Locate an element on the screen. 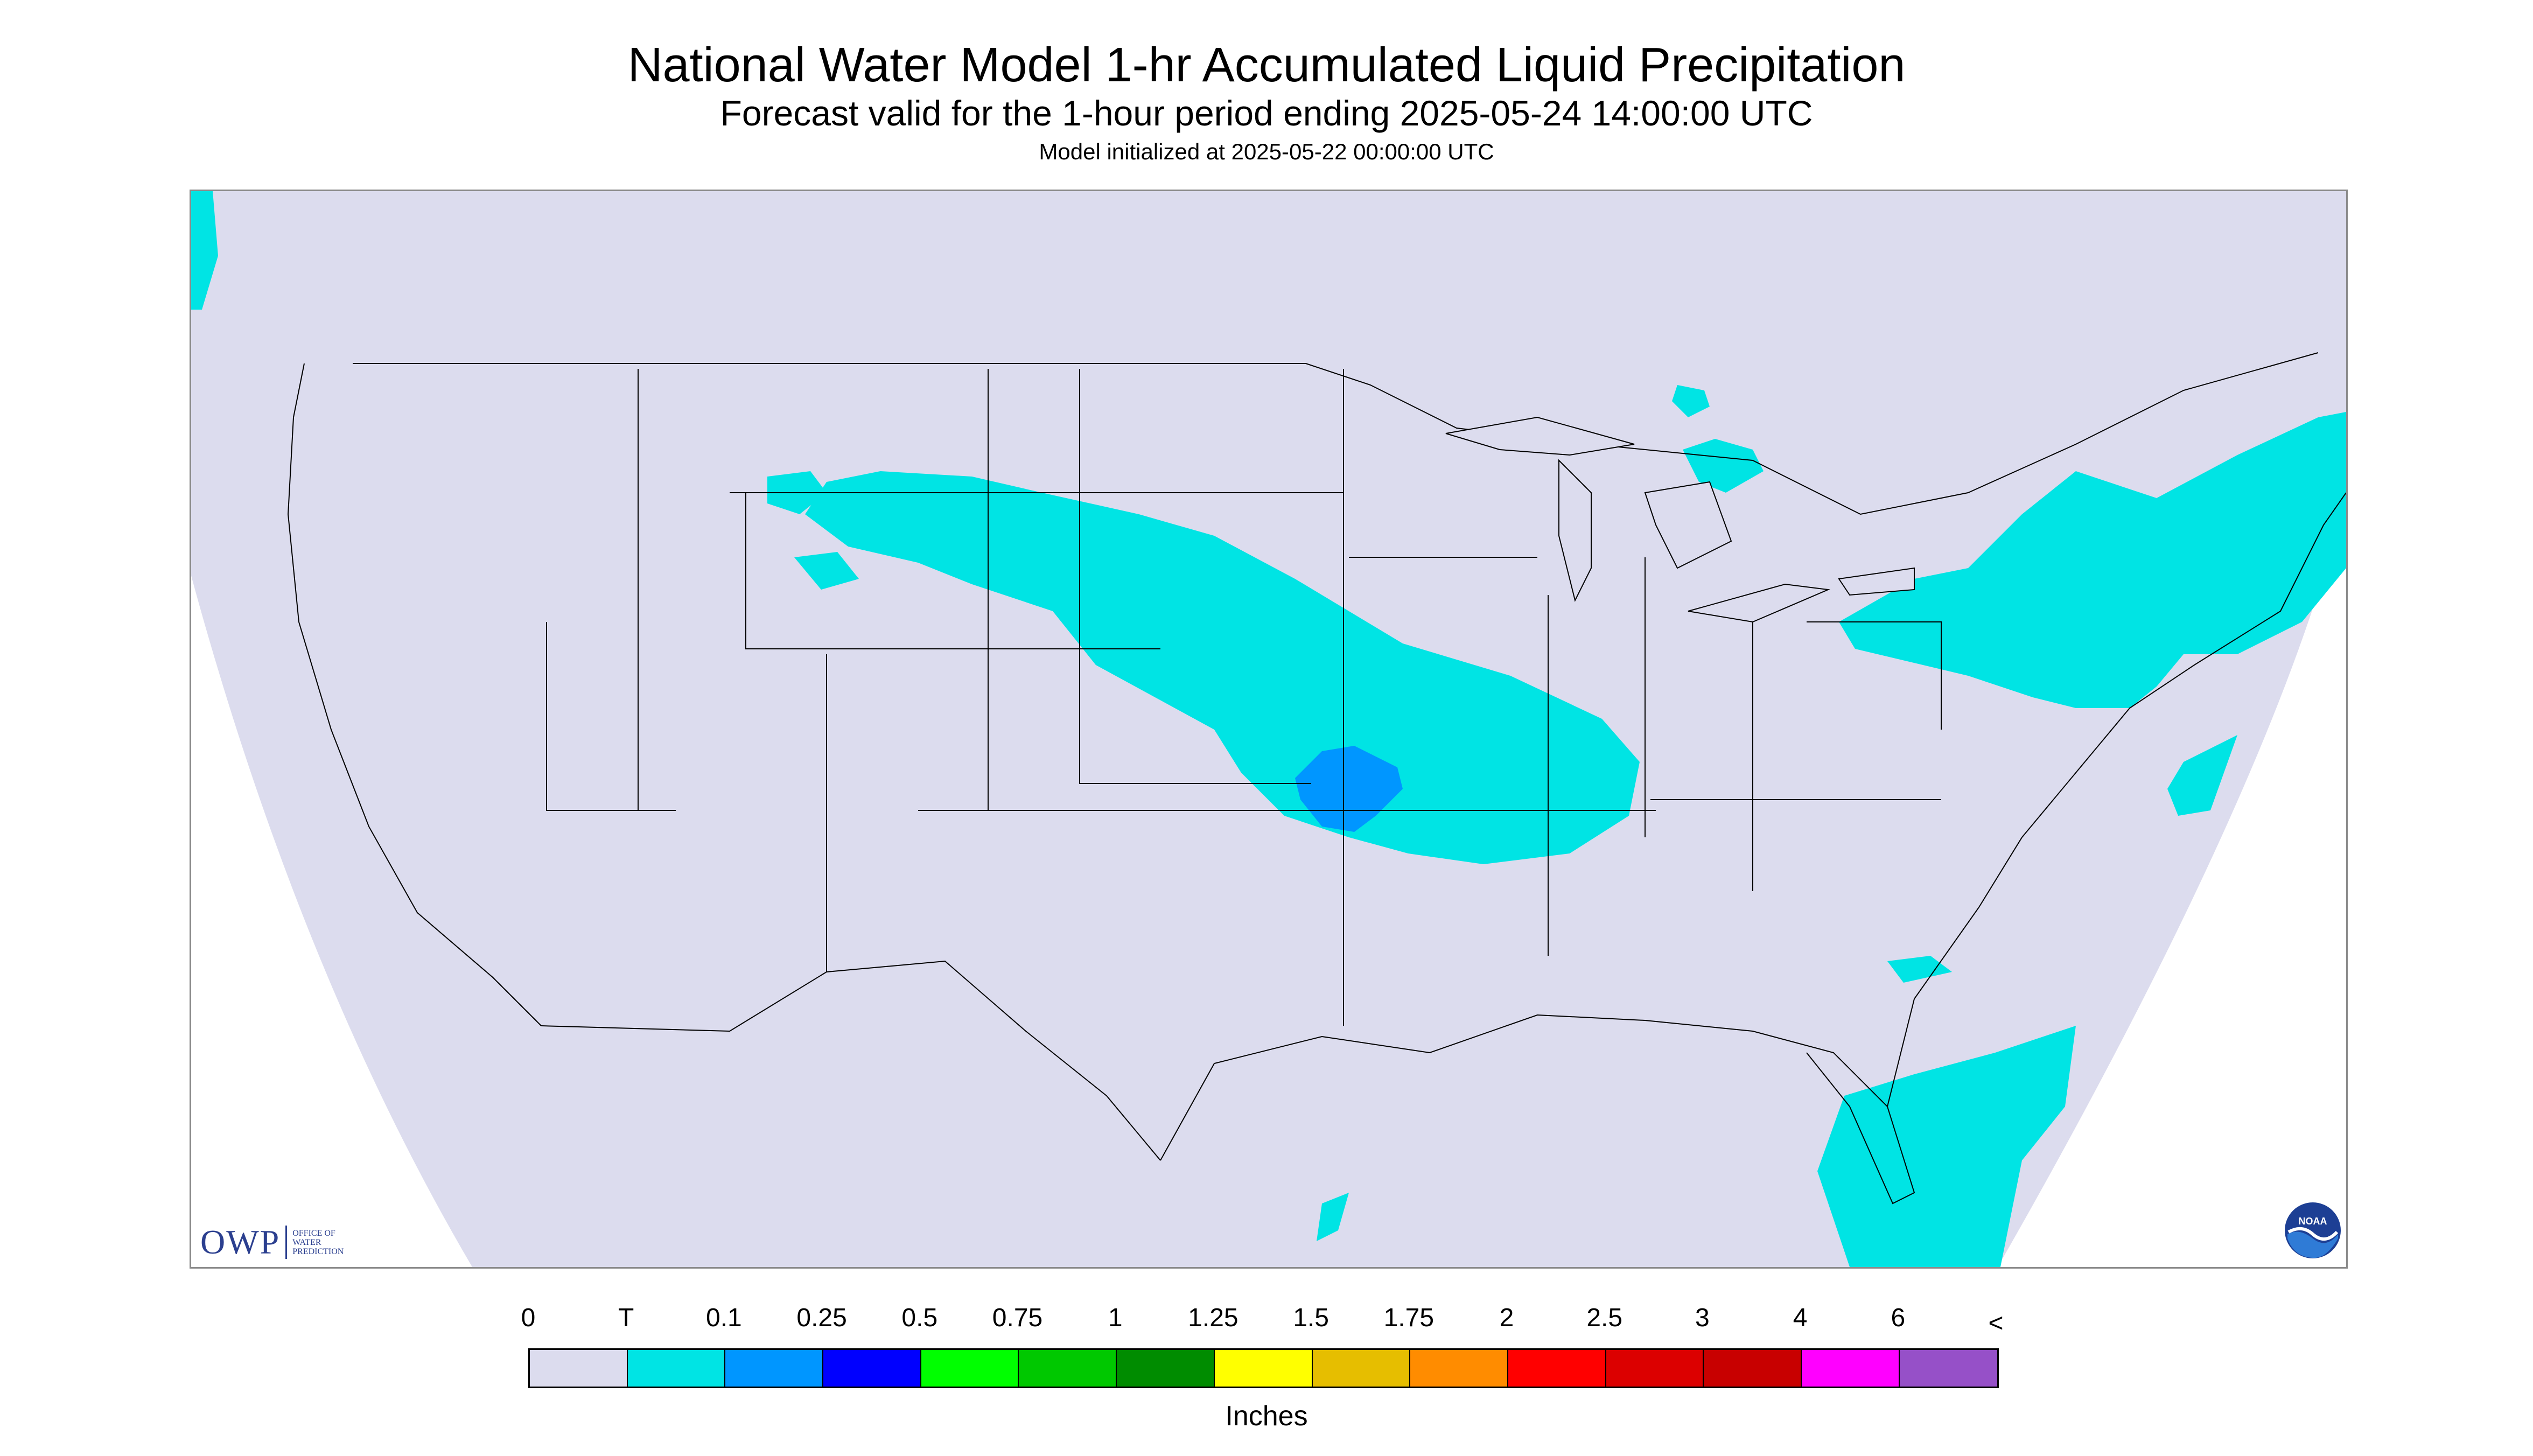 This screenshot has height=1456, width=2533. precip-area-canada is located at coordinates (1691, 401).